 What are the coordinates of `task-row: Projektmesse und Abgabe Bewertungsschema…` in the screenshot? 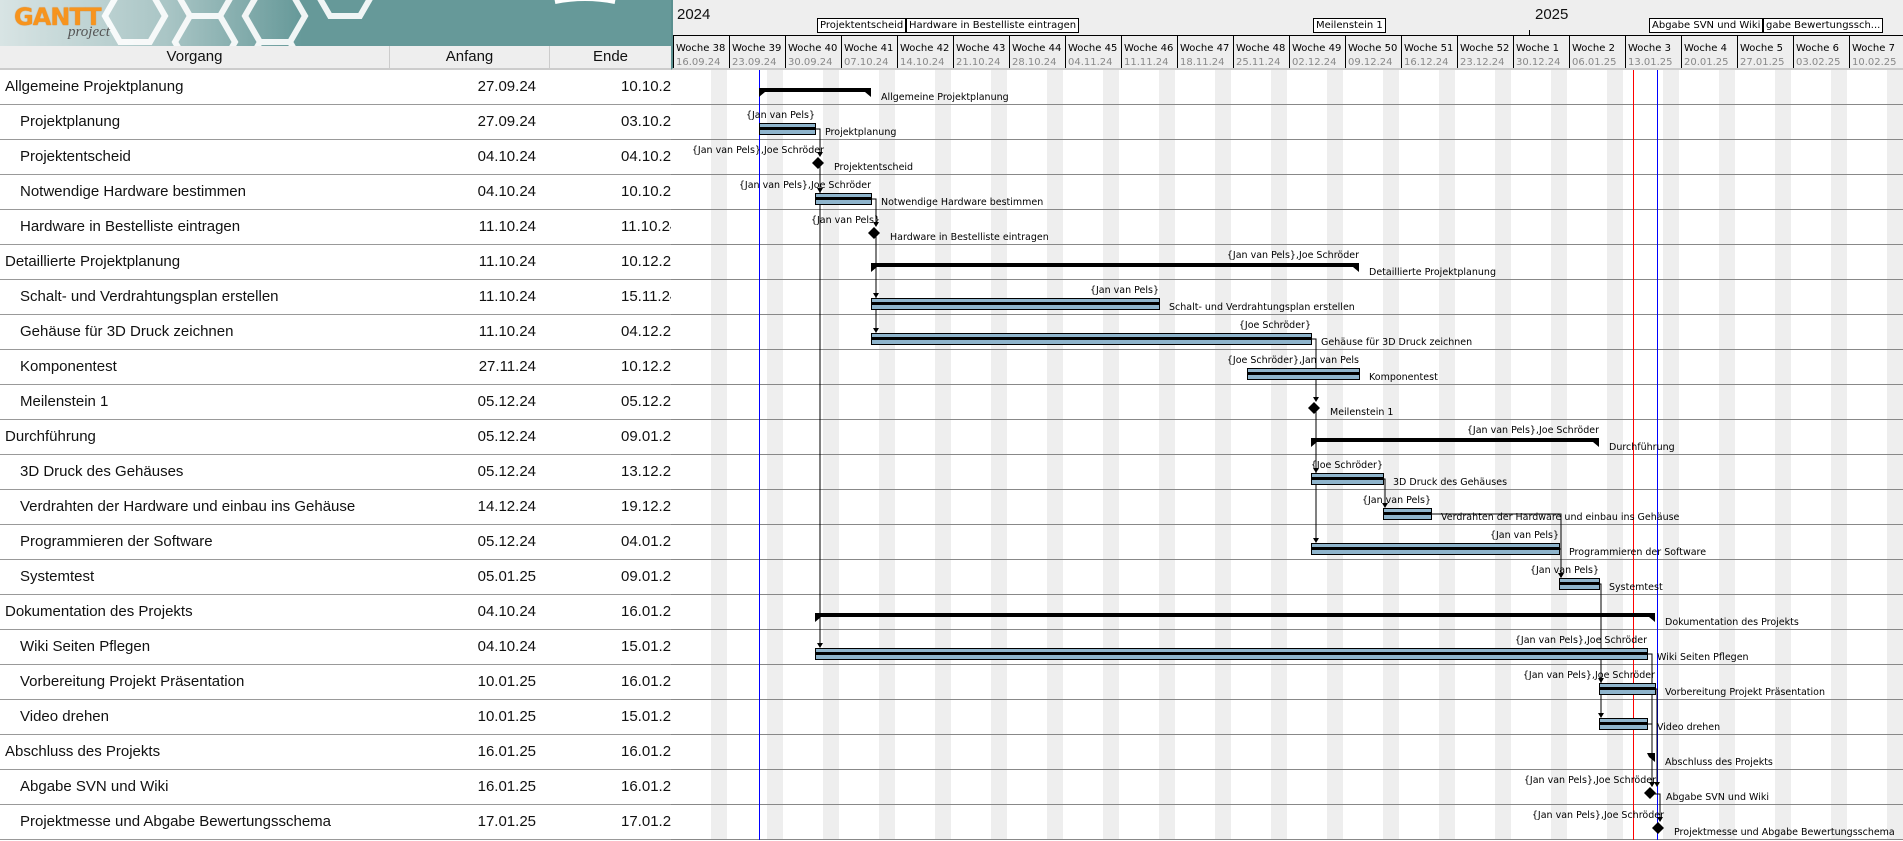 It's located at (335, 822).